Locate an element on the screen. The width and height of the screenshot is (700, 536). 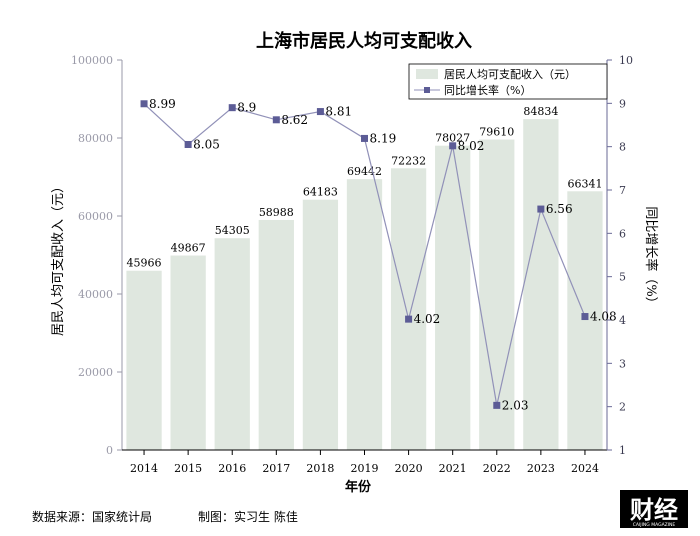
logo-text: 财经 is located at coordinates (654, 510).